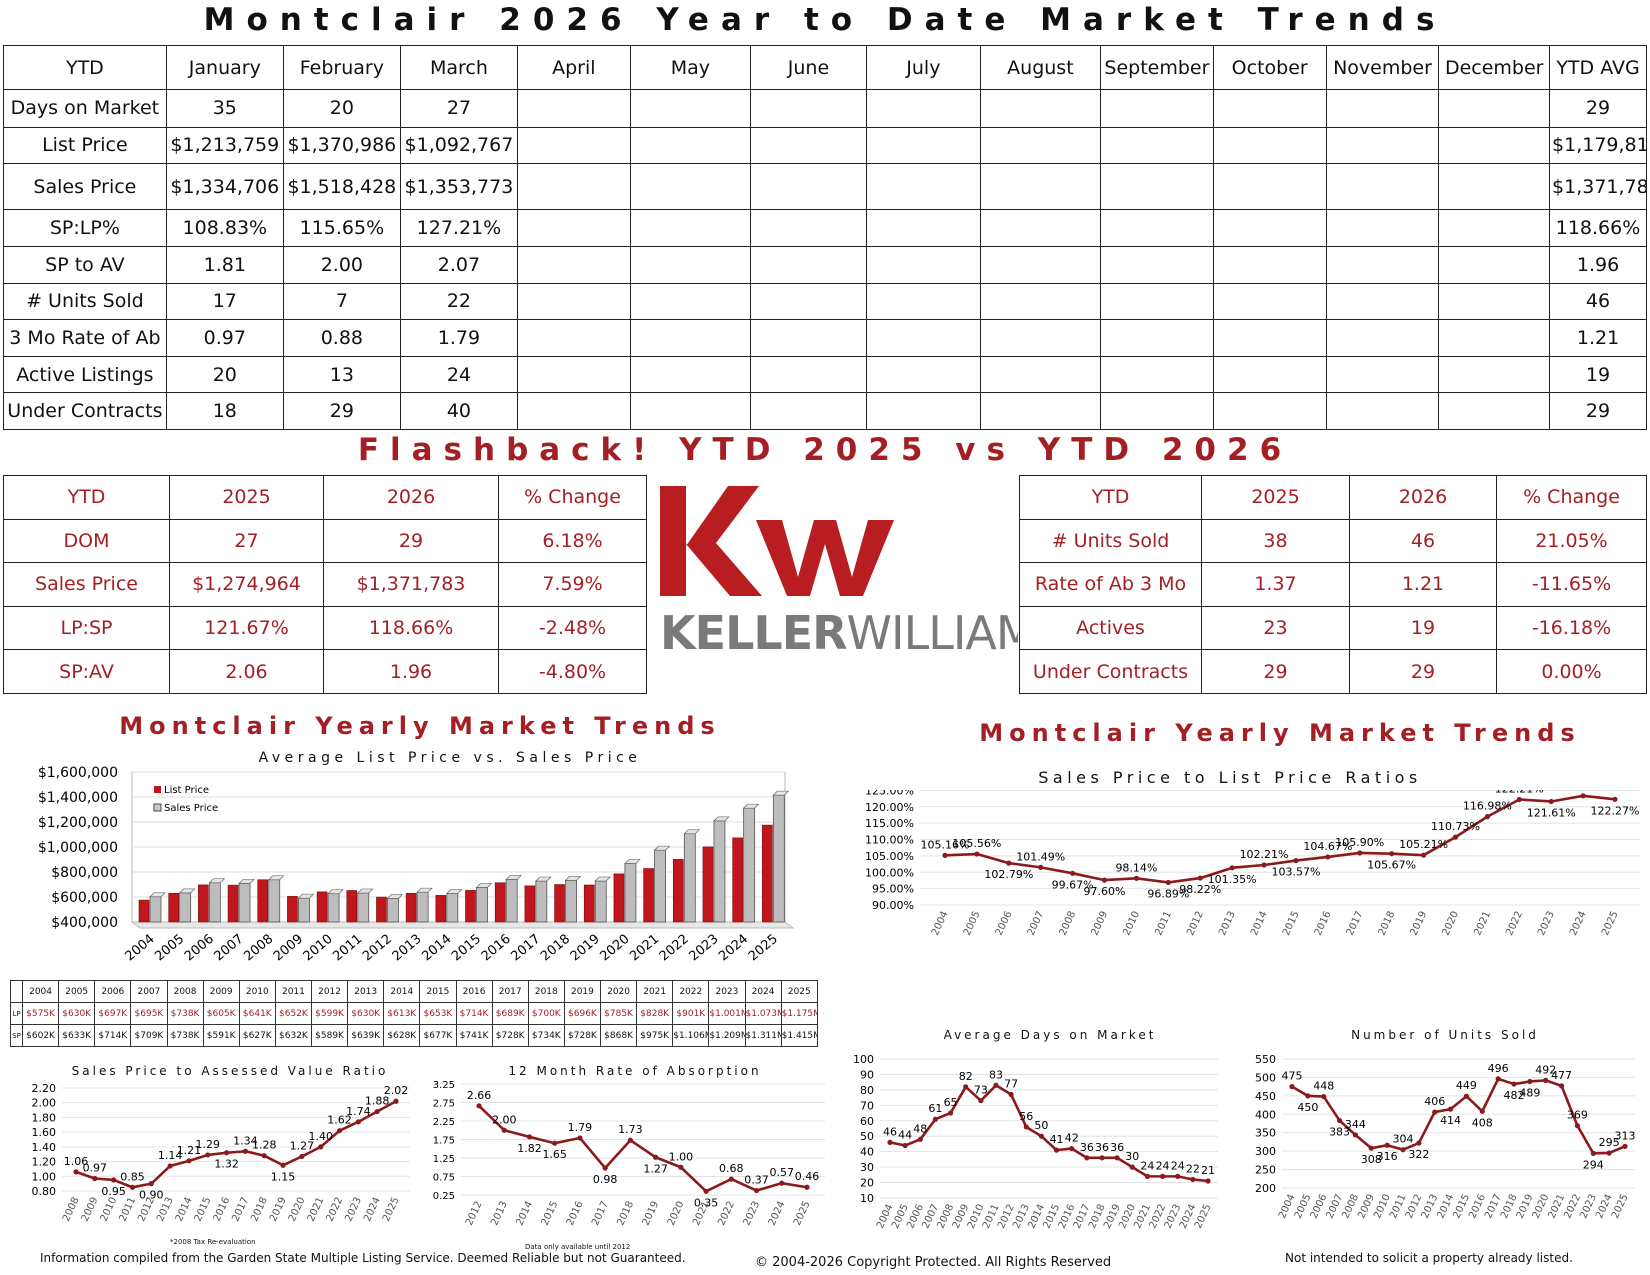 This screenshot has height=1275, width=1650. Describe the element at coordinates (257, 991) in the screenshot. I see `price-table-cell: 2010` at that location.